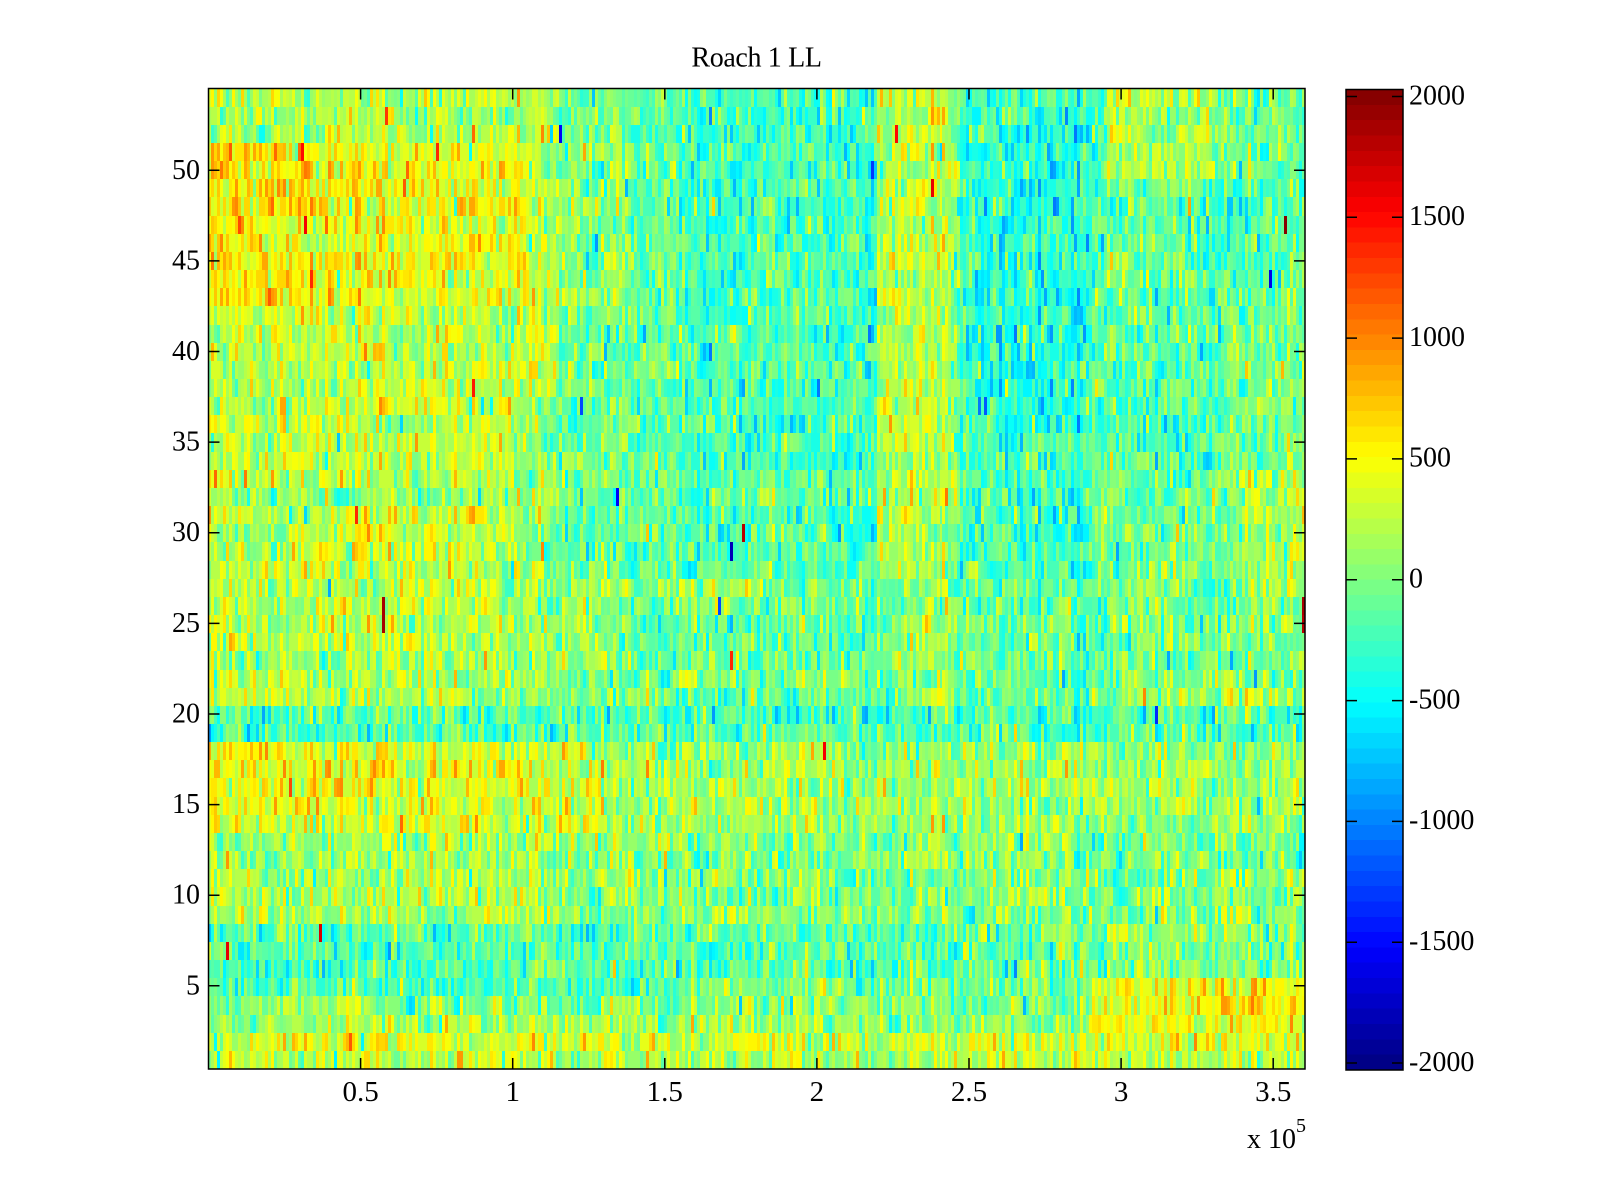 Image resolution: width=1600 pixels, height=1200 pixels. I want to click on svg-text: 1500, so click(1437, 216).